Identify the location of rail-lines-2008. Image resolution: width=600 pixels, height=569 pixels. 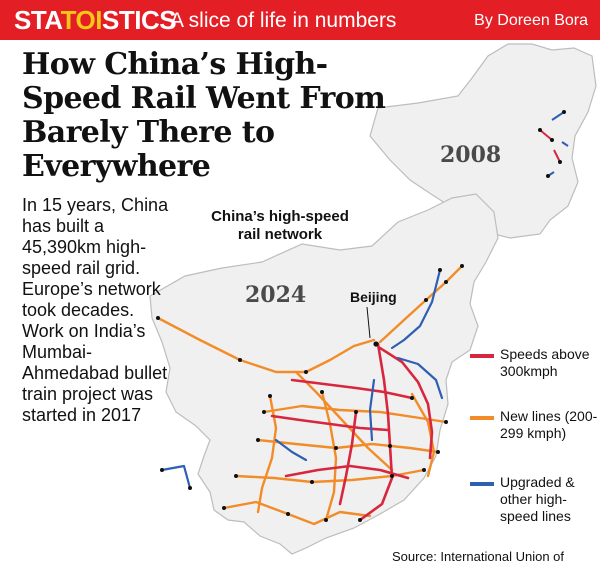
(554, 144).